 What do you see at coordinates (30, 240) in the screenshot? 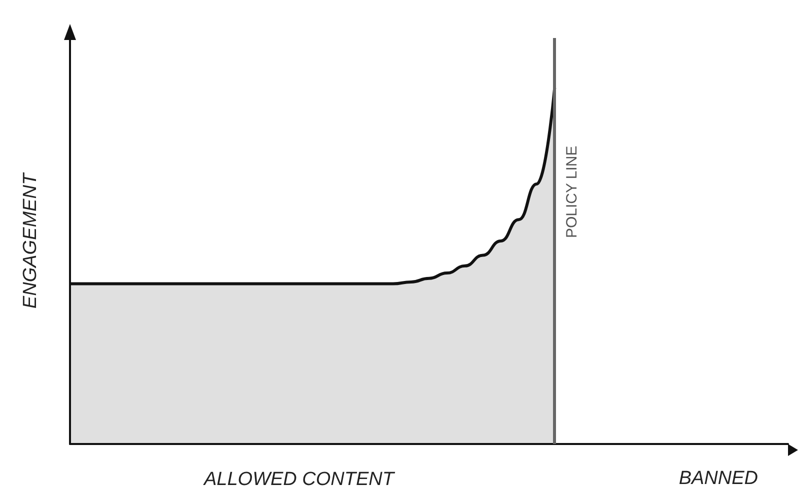
I see `y-axis-title: ENGAGEMENT` at bounding box center [30, 240].